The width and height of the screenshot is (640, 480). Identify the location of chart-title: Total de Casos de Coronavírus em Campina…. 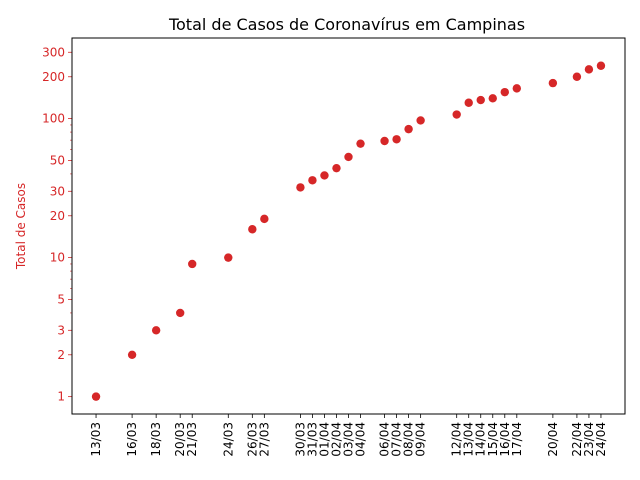
(346, 24).